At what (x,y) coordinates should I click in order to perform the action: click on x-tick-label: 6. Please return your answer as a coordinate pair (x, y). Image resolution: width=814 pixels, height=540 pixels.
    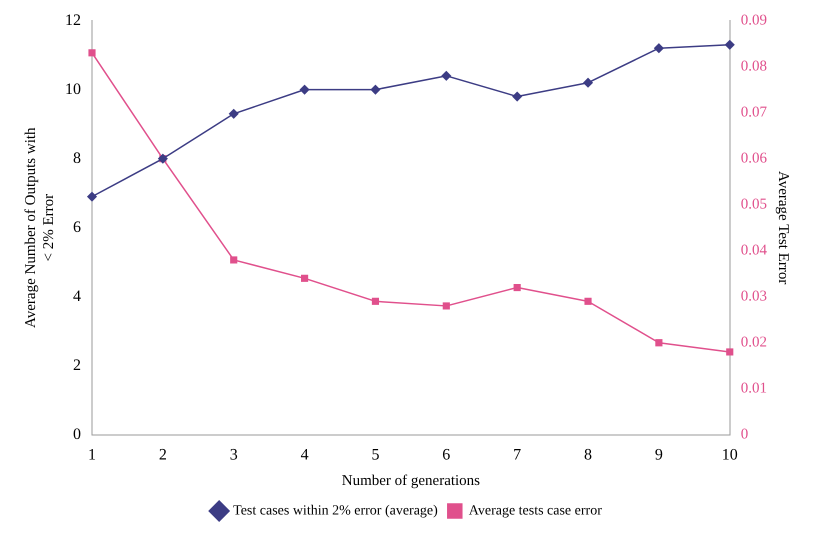
    Looking at the image, I should click on (446, 455).